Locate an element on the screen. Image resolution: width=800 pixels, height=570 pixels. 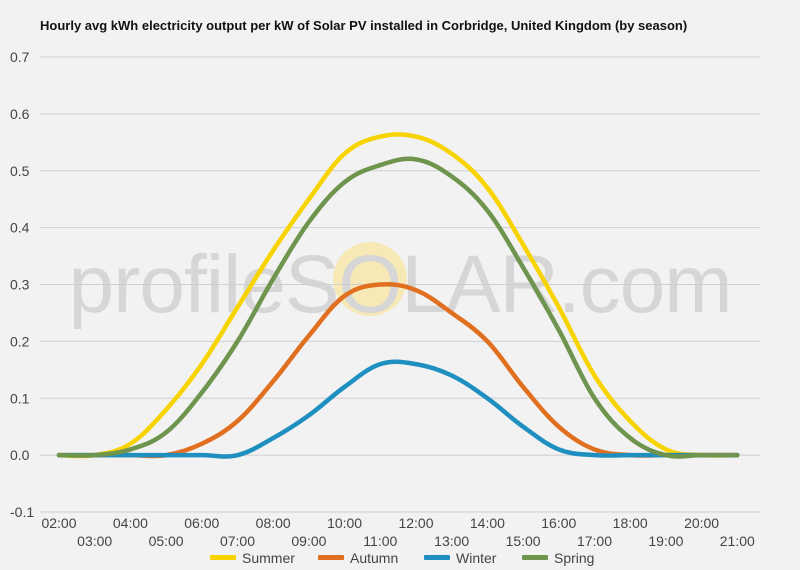
x-tick-label: 10:00 is located at coordinates (344, 523).